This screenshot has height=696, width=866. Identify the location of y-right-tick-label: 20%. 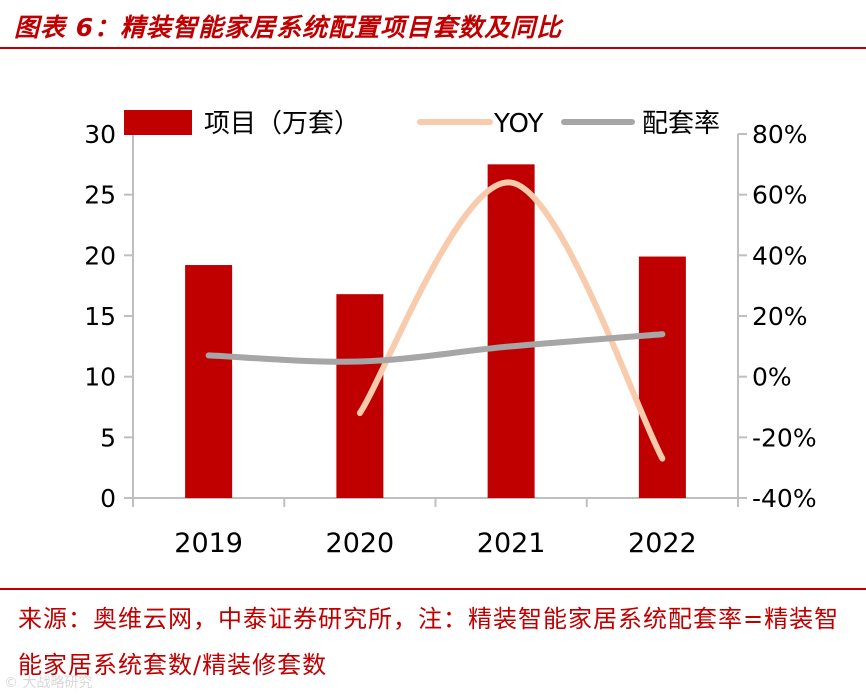
(780, 316).